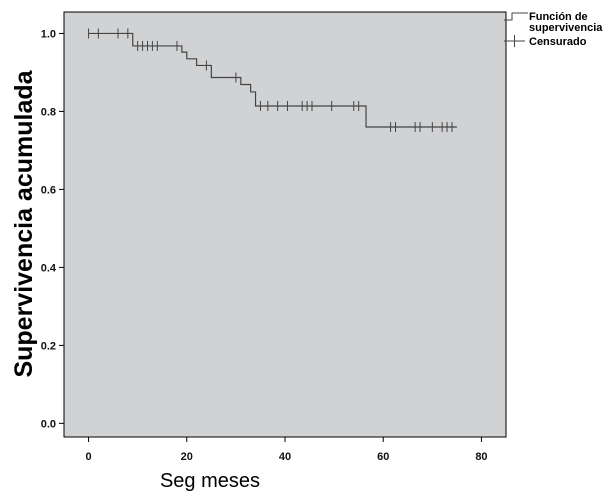 This screenshot has width=614, height=491. I want to click on x-axis-title: Seg meses, so click(210, 480).